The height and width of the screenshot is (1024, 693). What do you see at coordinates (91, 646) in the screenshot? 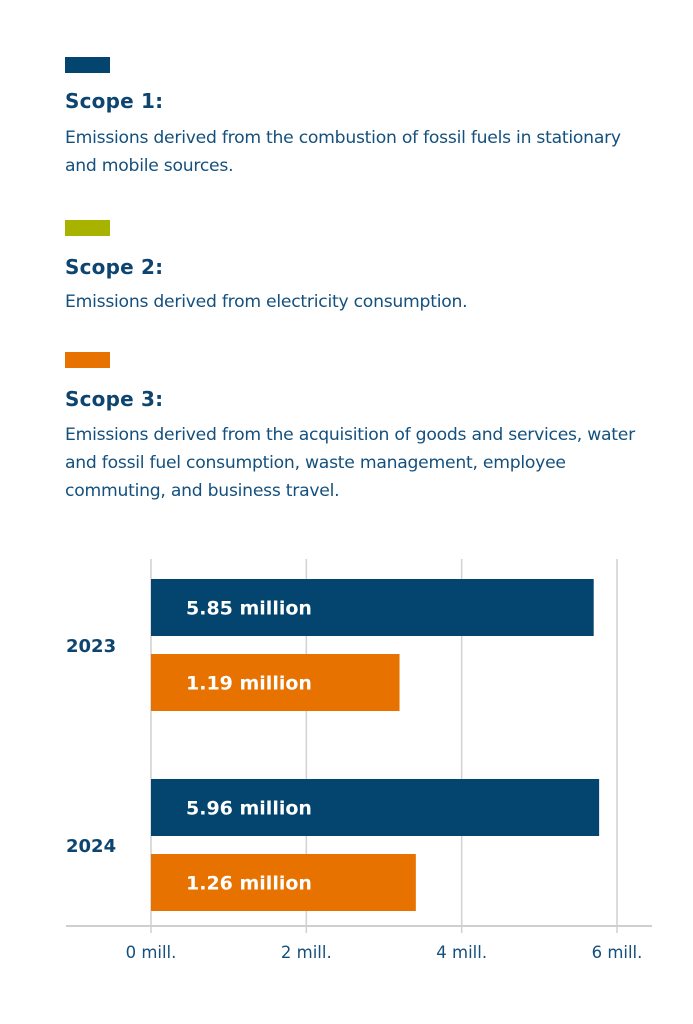
I see `category-label-2023: 2023` at bounding box center [91, 646].